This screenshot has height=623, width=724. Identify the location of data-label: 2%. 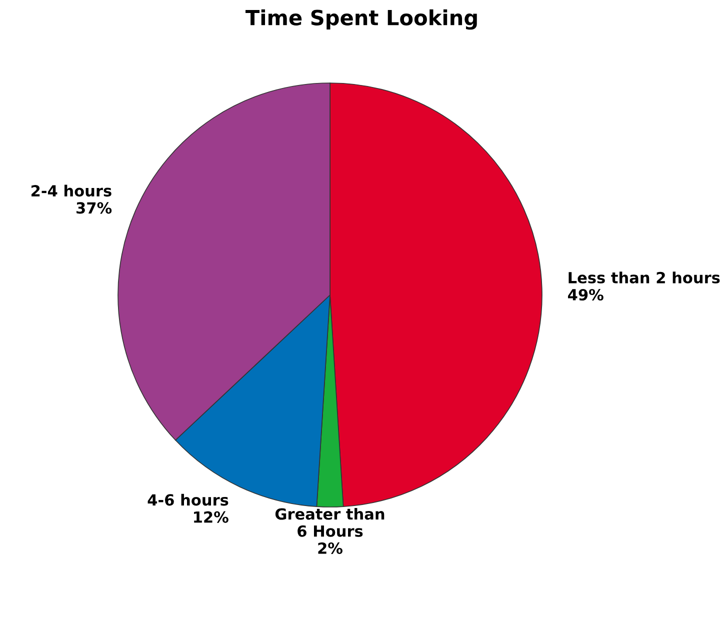
(330, 548).